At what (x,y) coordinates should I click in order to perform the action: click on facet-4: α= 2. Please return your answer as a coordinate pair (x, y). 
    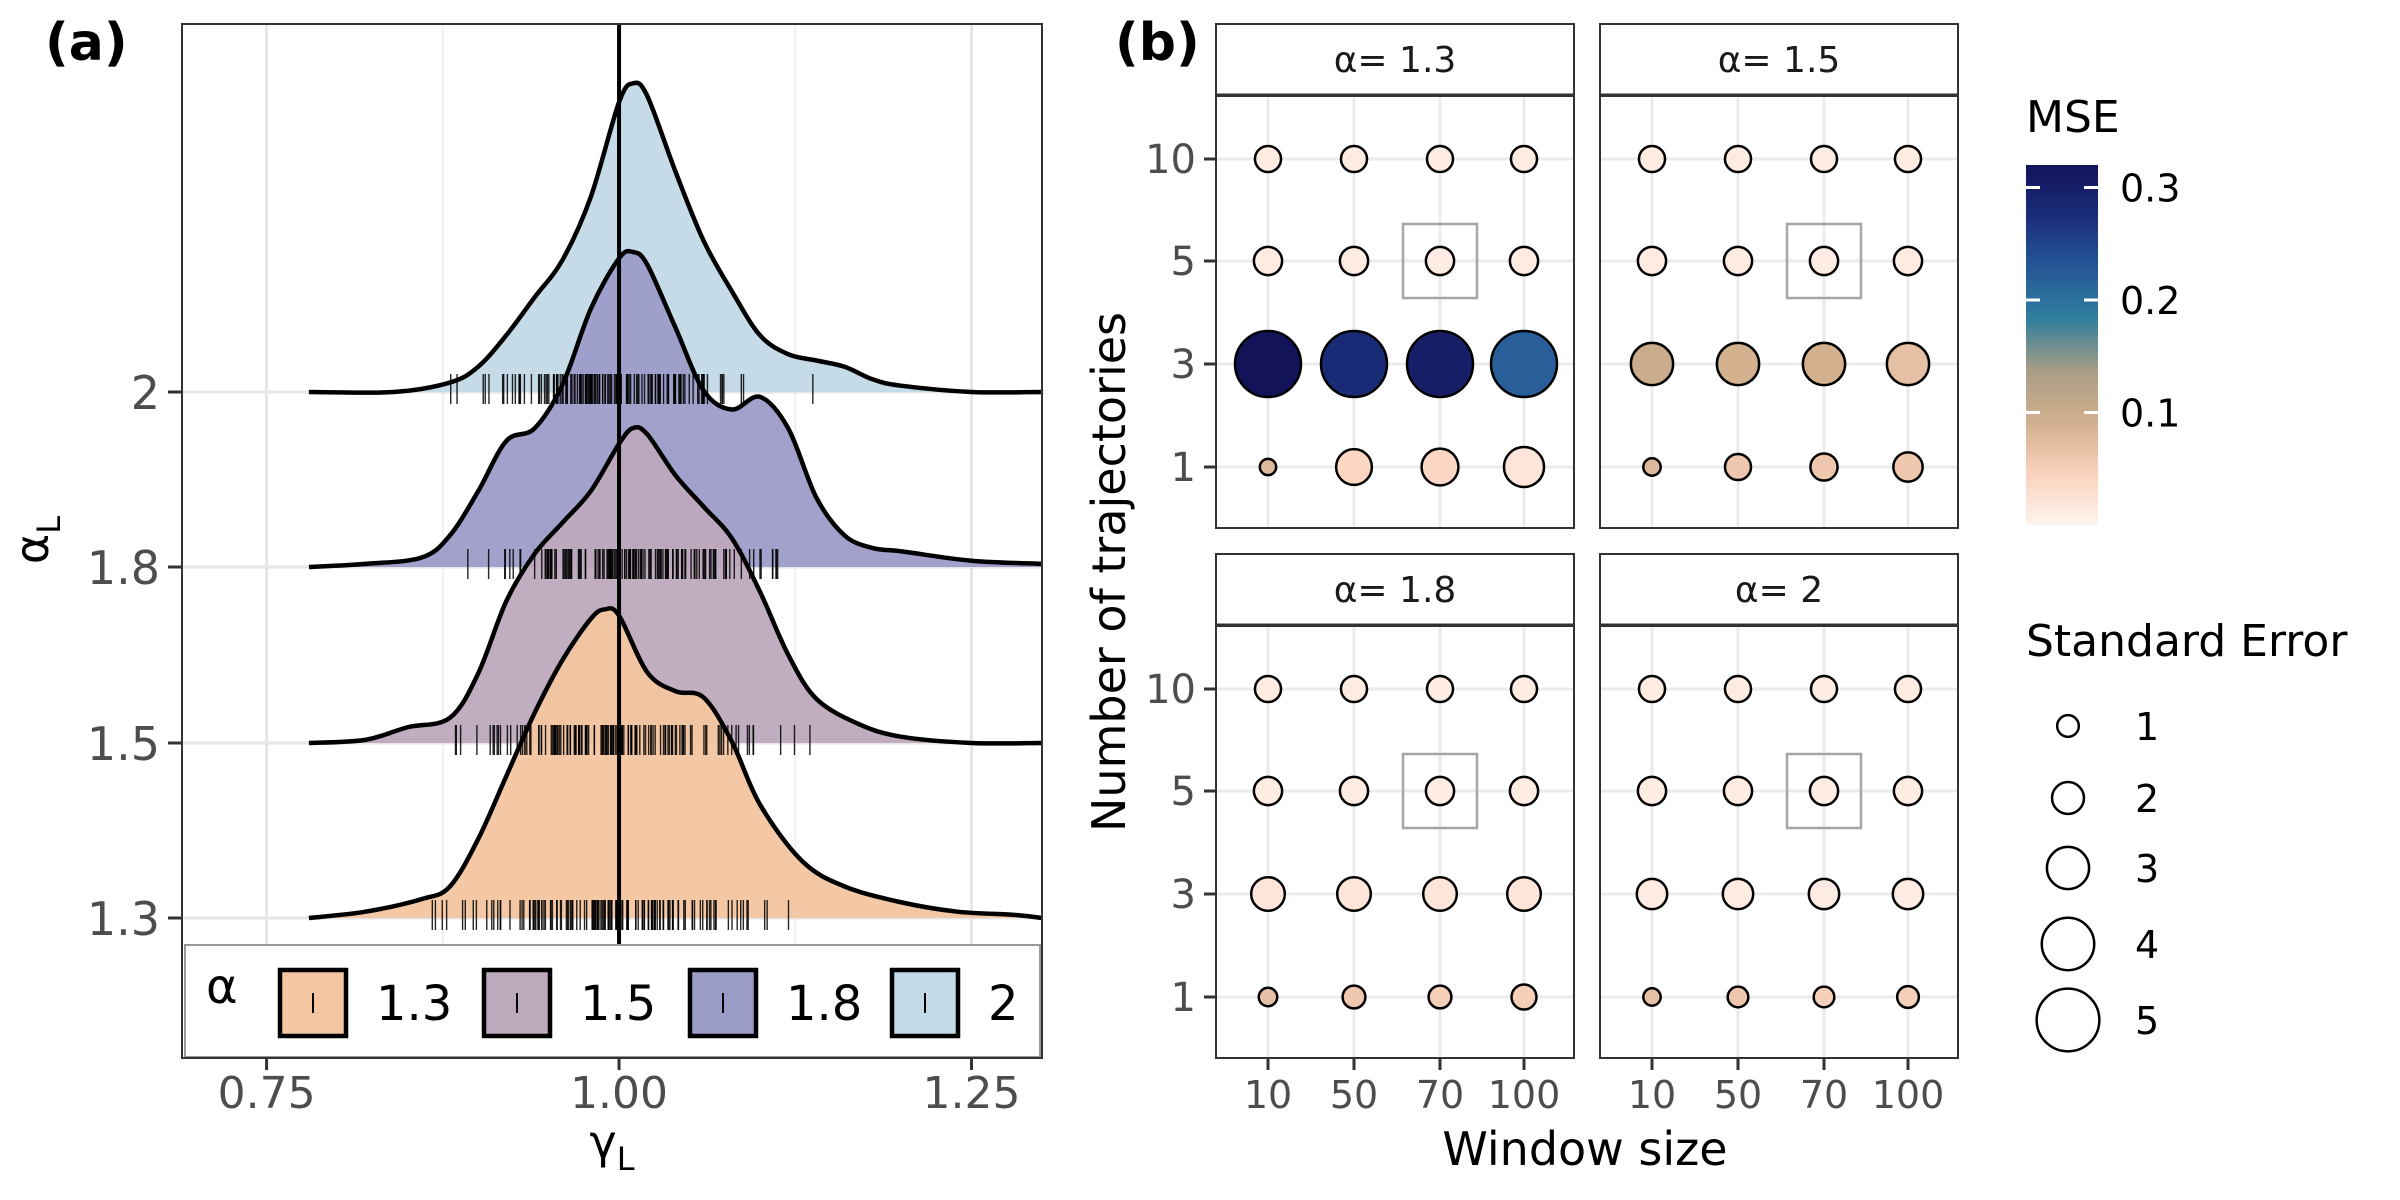
    Looking at the image, I should click on (1779, 806).